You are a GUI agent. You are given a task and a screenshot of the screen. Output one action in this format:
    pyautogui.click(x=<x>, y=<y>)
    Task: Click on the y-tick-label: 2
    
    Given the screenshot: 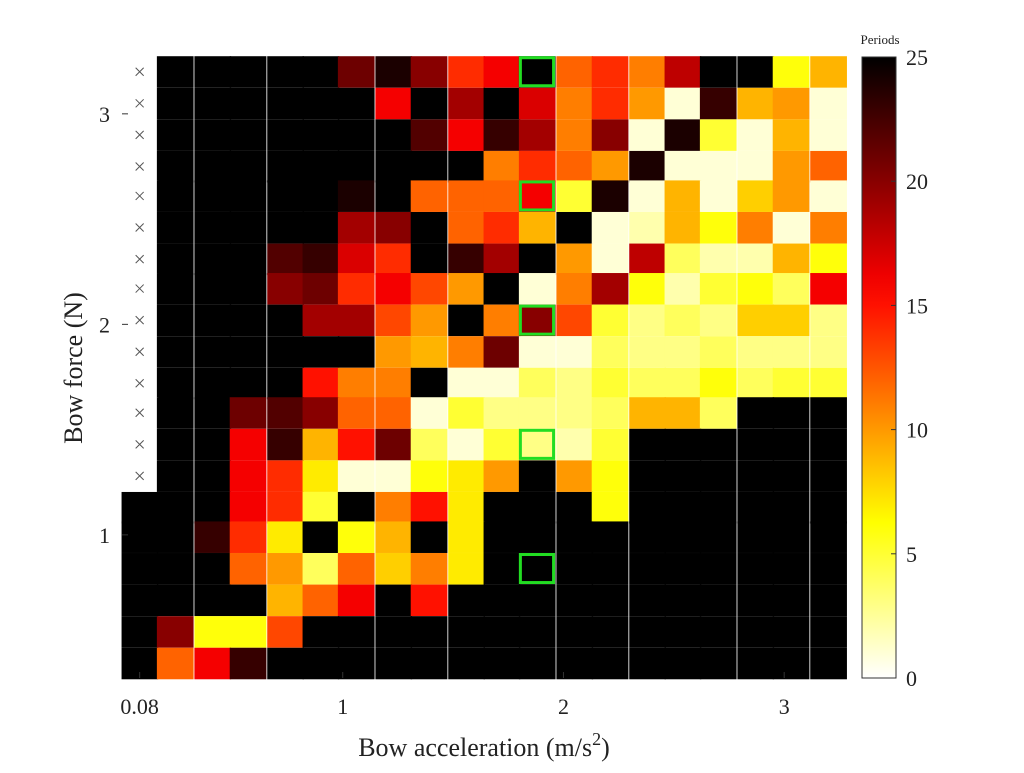 What is the action you would take?
    pyautogui.click(x=104, y=324)
    